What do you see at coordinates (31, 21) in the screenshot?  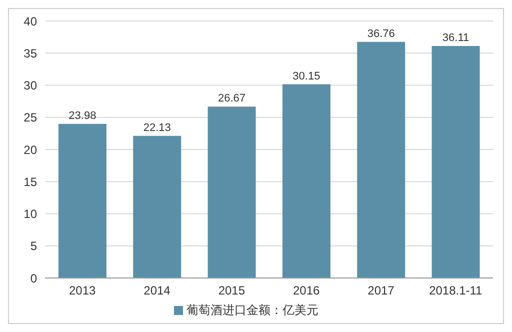 I see `y-tick-label: 40` at bounding box center [31, 21].